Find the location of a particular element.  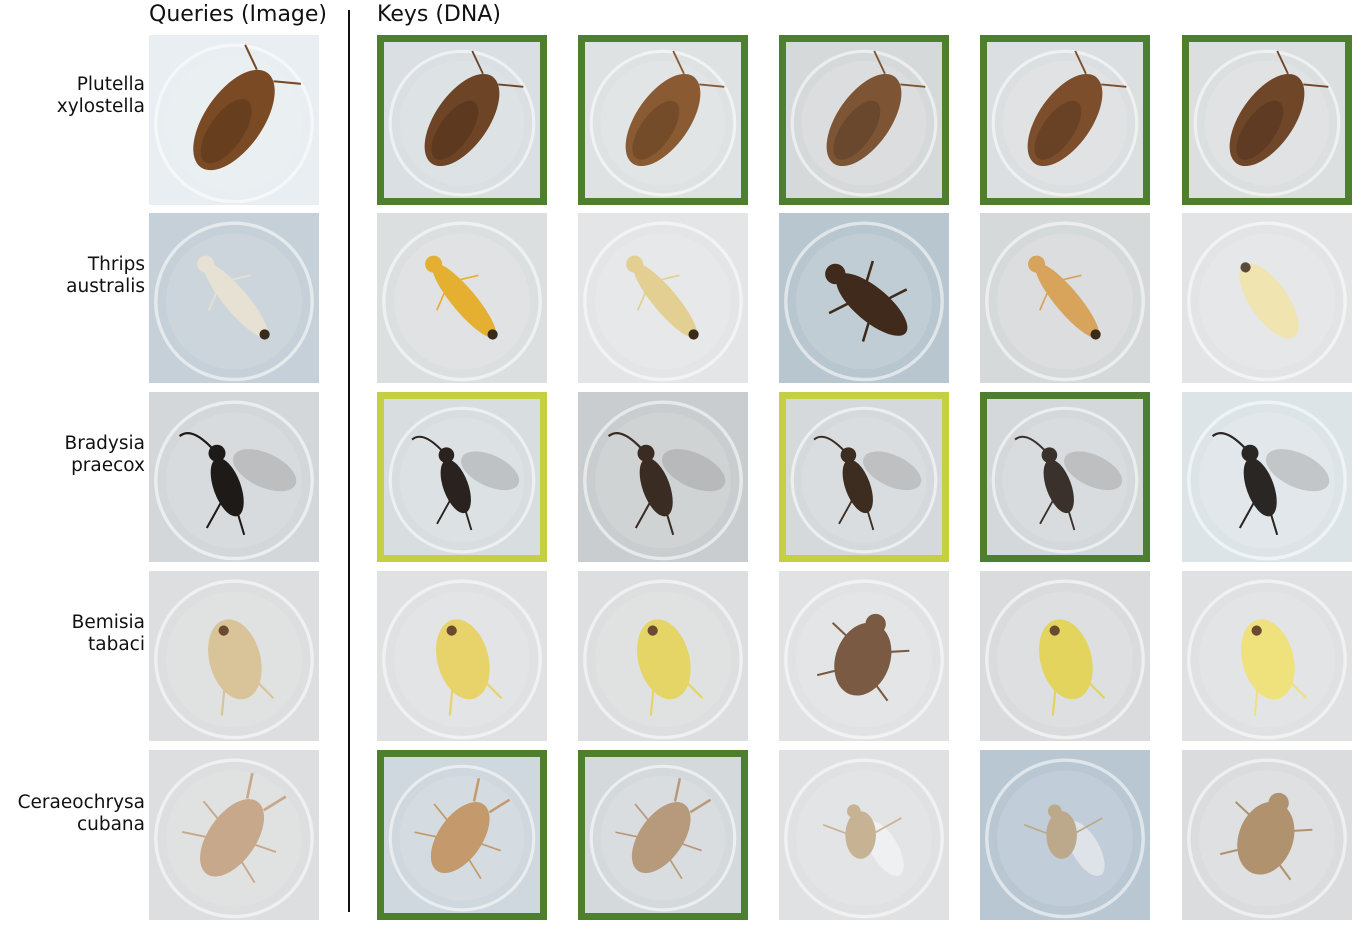

pale-larva-icon is located at coordinates (1267, 298).